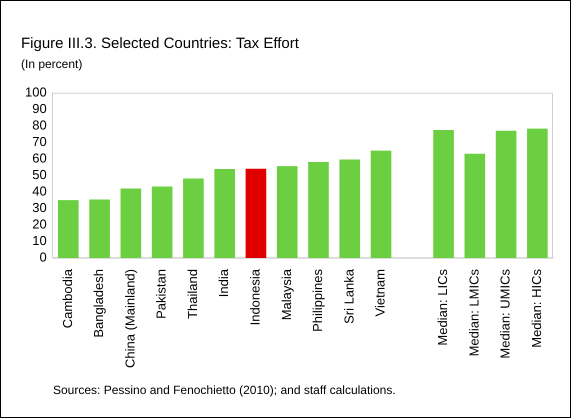 The image size is (571, 418). I want to click on y-tick-label: 90, so click(39, 108).